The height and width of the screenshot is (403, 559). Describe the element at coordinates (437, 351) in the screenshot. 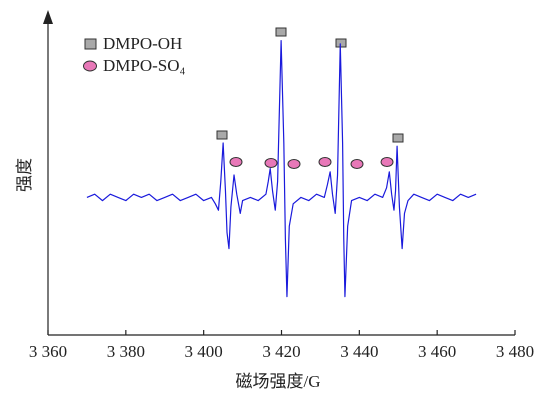

I see `x-tick-label: 3 460` at that location.